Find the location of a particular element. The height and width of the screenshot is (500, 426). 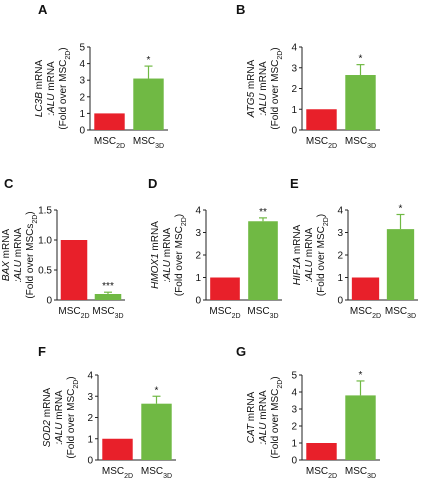

y-label-part: (Fold over MSCs is located at coordinates (30, 261).